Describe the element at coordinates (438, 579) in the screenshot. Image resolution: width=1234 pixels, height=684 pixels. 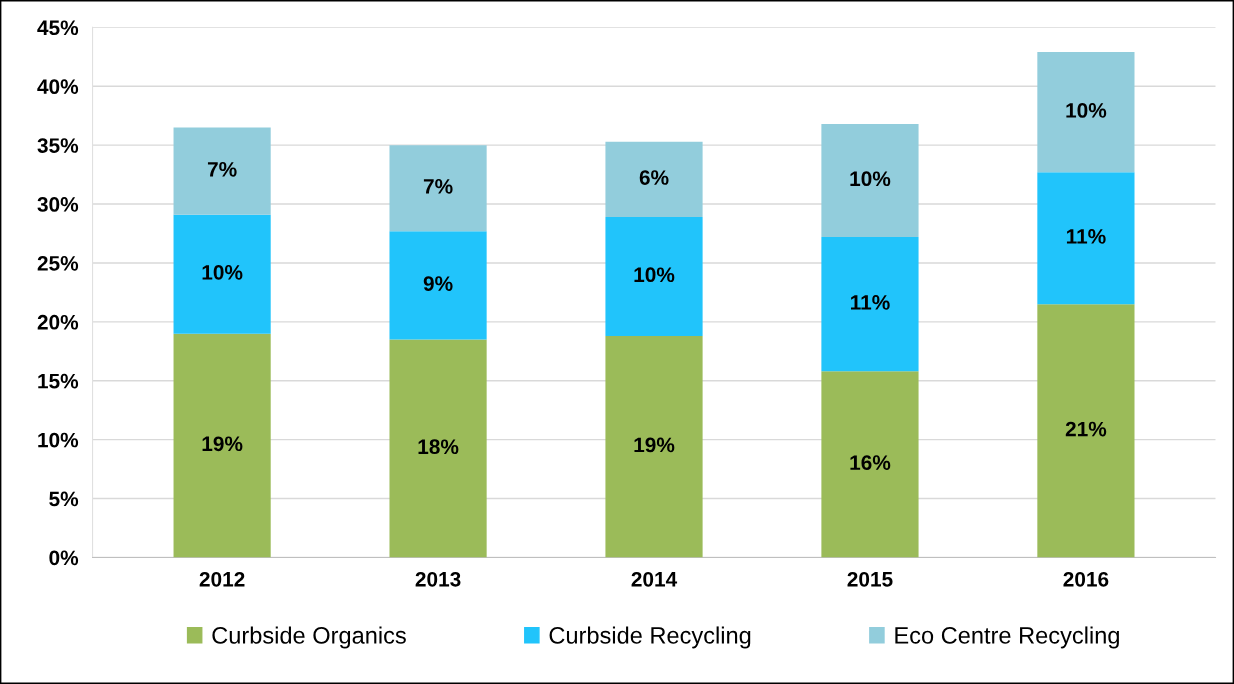
I see `x-tick-label: 2013` at that location.